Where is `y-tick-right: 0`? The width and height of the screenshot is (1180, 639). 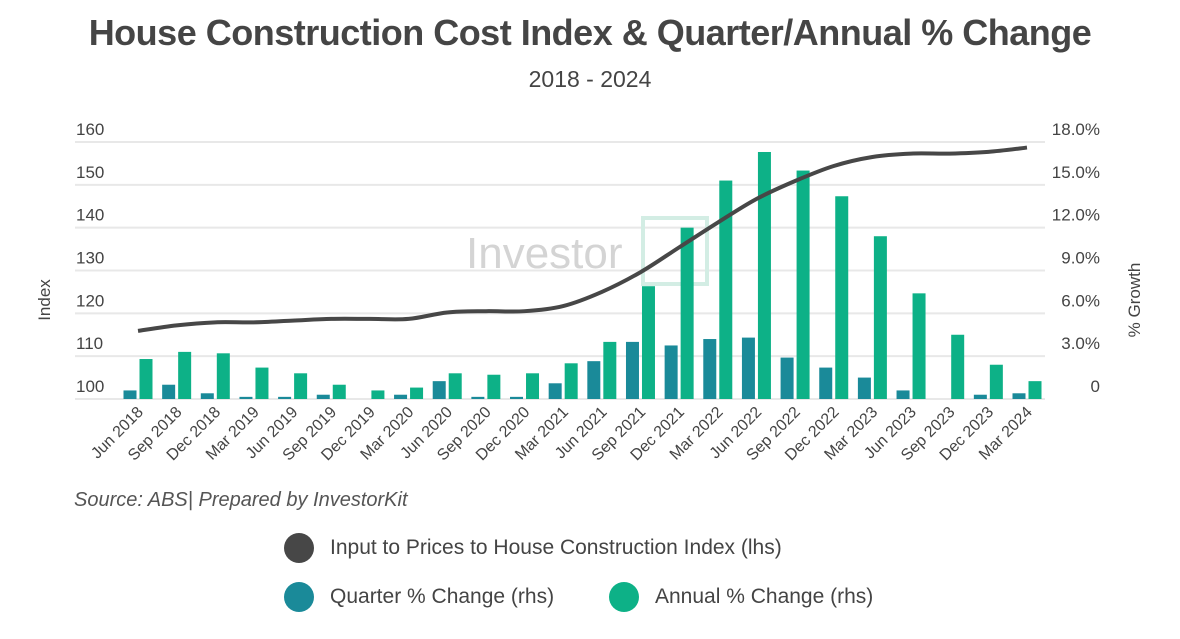 y-tick-right: 0 is located at coordinates (1095, 386).